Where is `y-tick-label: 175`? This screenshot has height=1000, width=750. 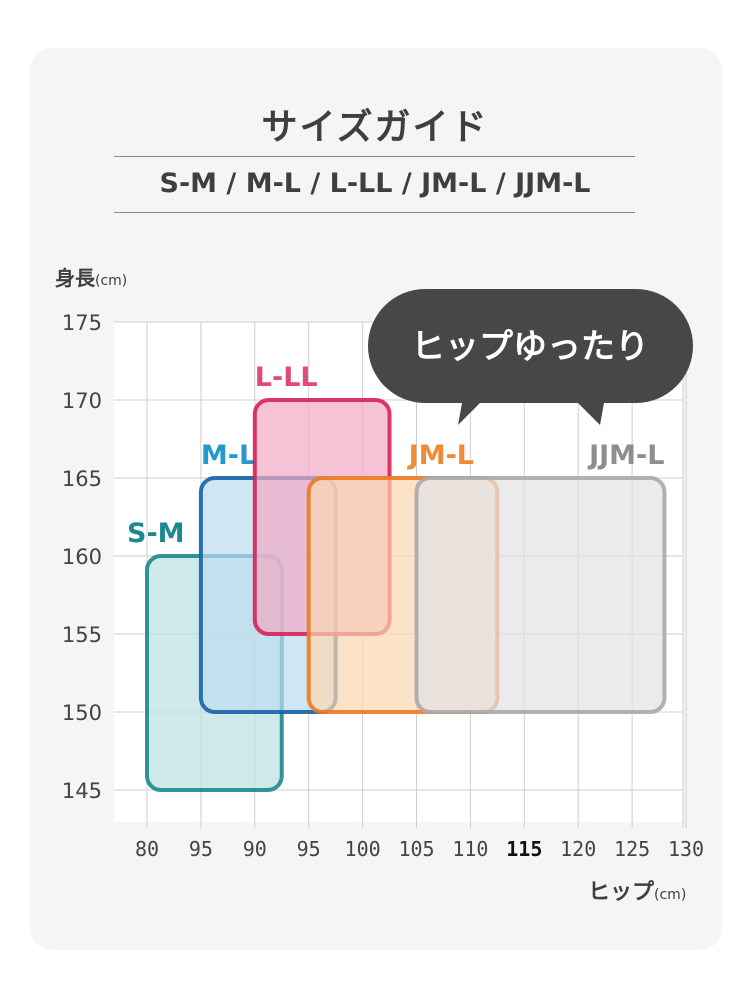 y-tick-label: 175 is located at coordinates (82, 323).